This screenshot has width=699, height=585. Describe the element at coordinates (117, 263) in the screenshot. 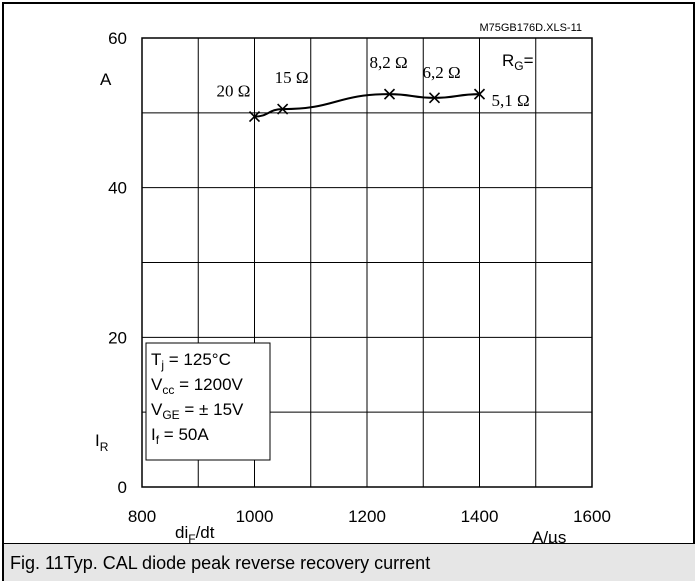

I see `y-tick-labels: 0 20 40 60` at that location.